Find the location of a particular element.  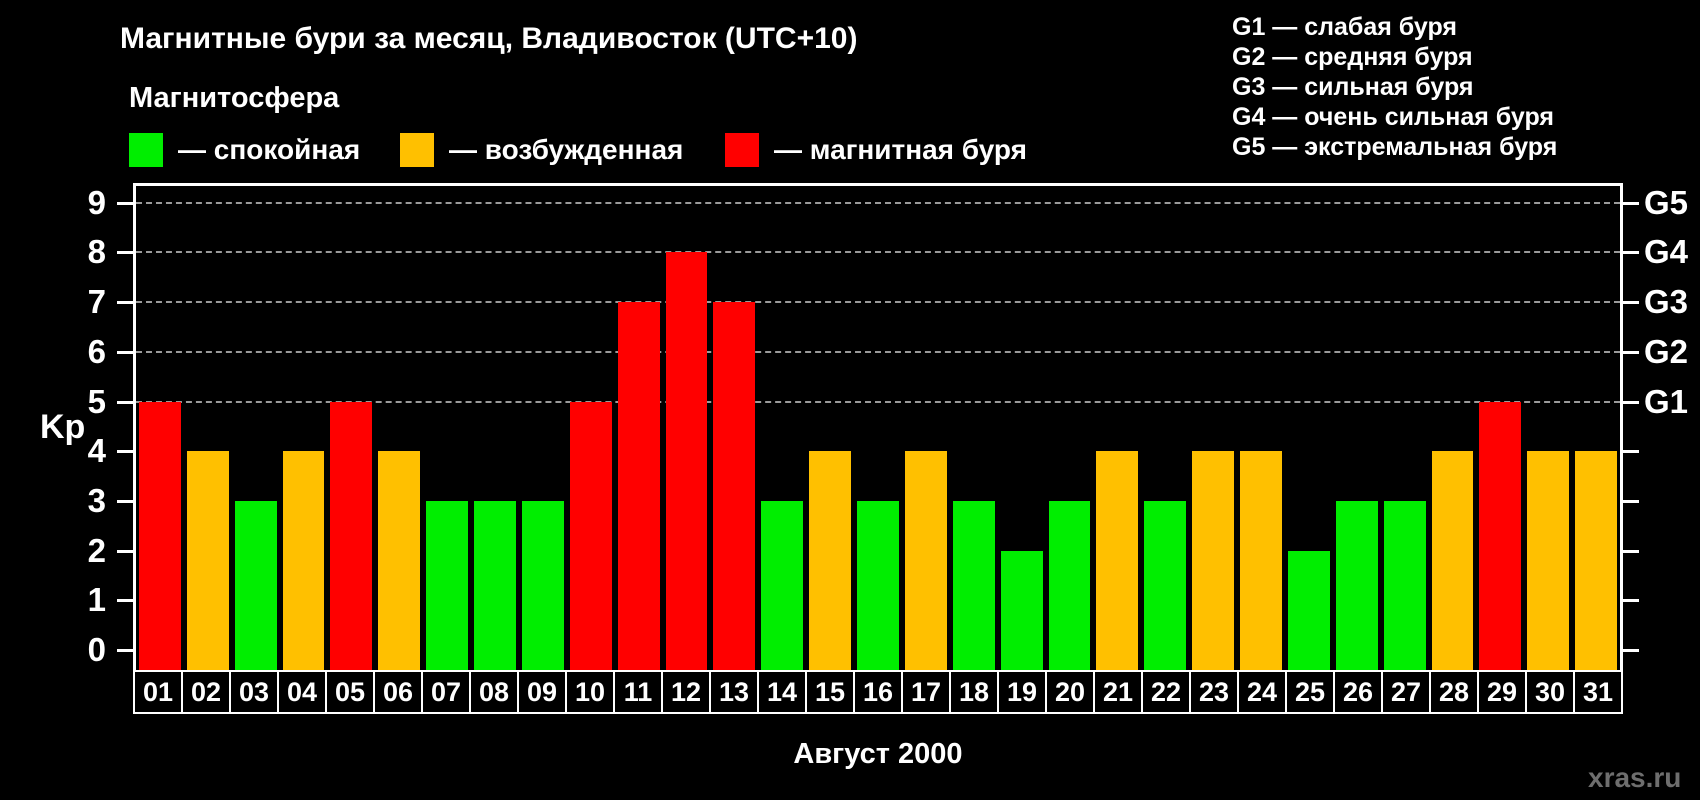

day-cell-12: 12 is located at coordinates (685, 692).